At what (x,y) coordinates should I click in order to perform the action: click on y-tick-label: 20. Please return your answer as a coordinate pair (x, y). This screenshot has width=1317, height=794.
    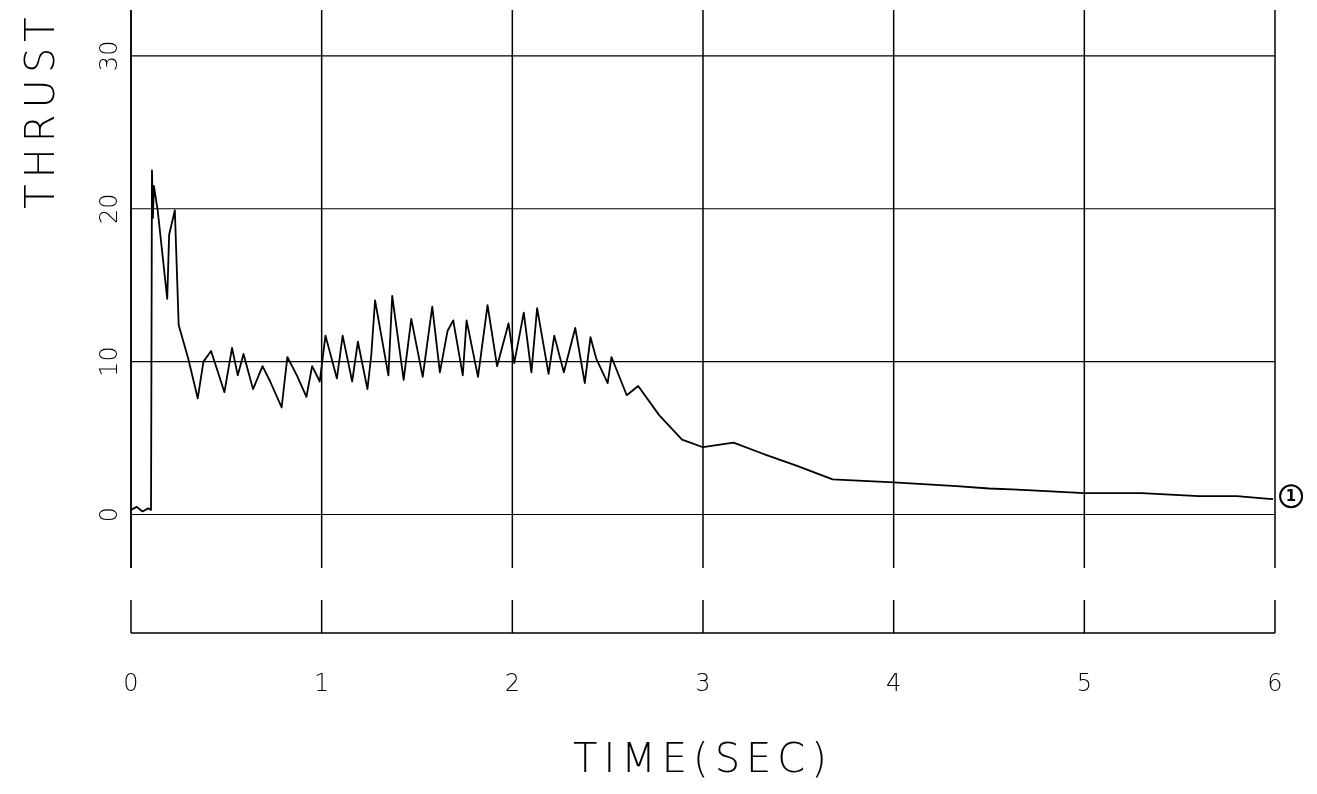
    Looking at the image, I should click on (109, 209).